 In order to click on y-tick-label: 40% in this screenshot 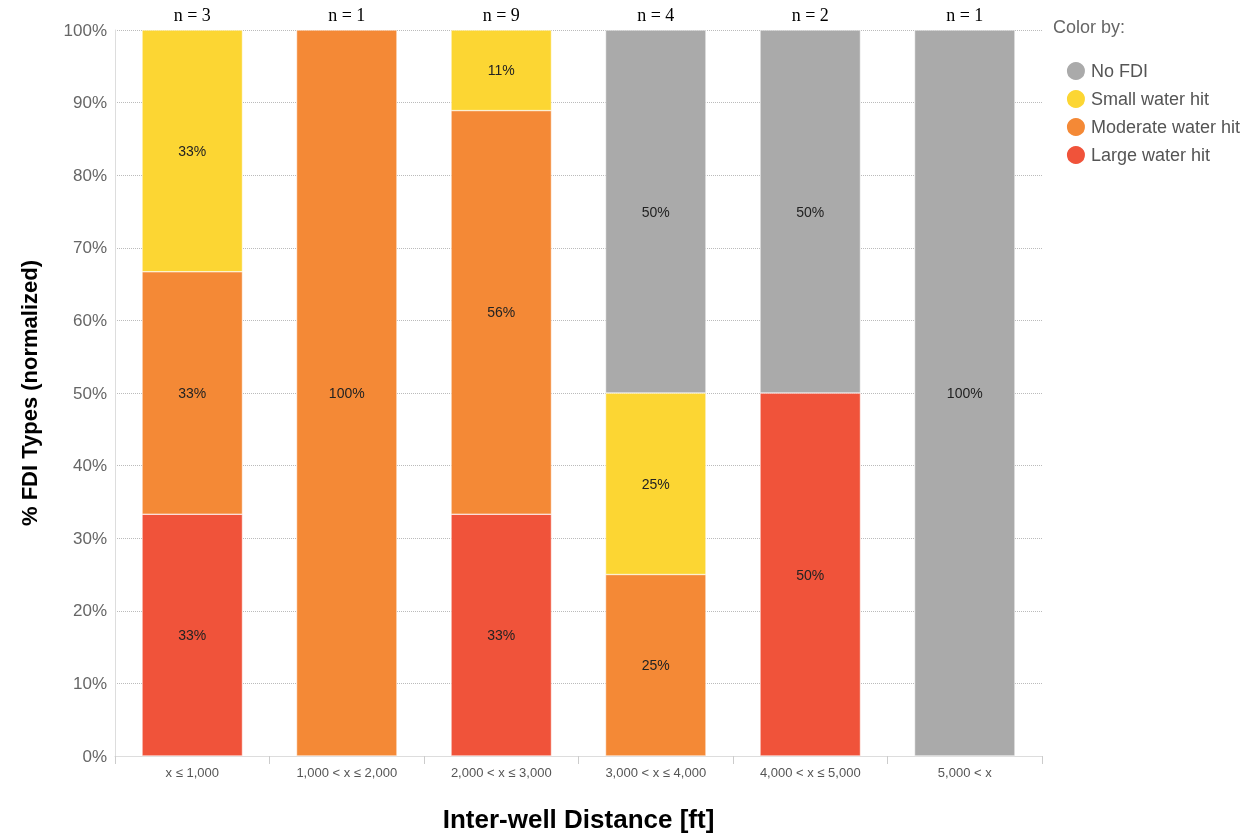, I will do `click(89, 466)`.